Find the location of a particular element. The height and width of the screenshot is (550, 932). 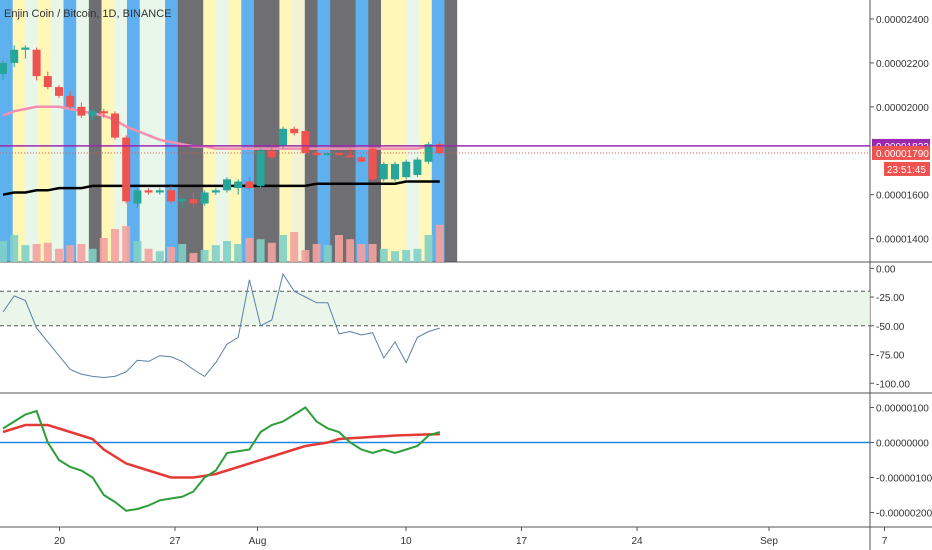

moving-averages is located at coordinates (221, 150).